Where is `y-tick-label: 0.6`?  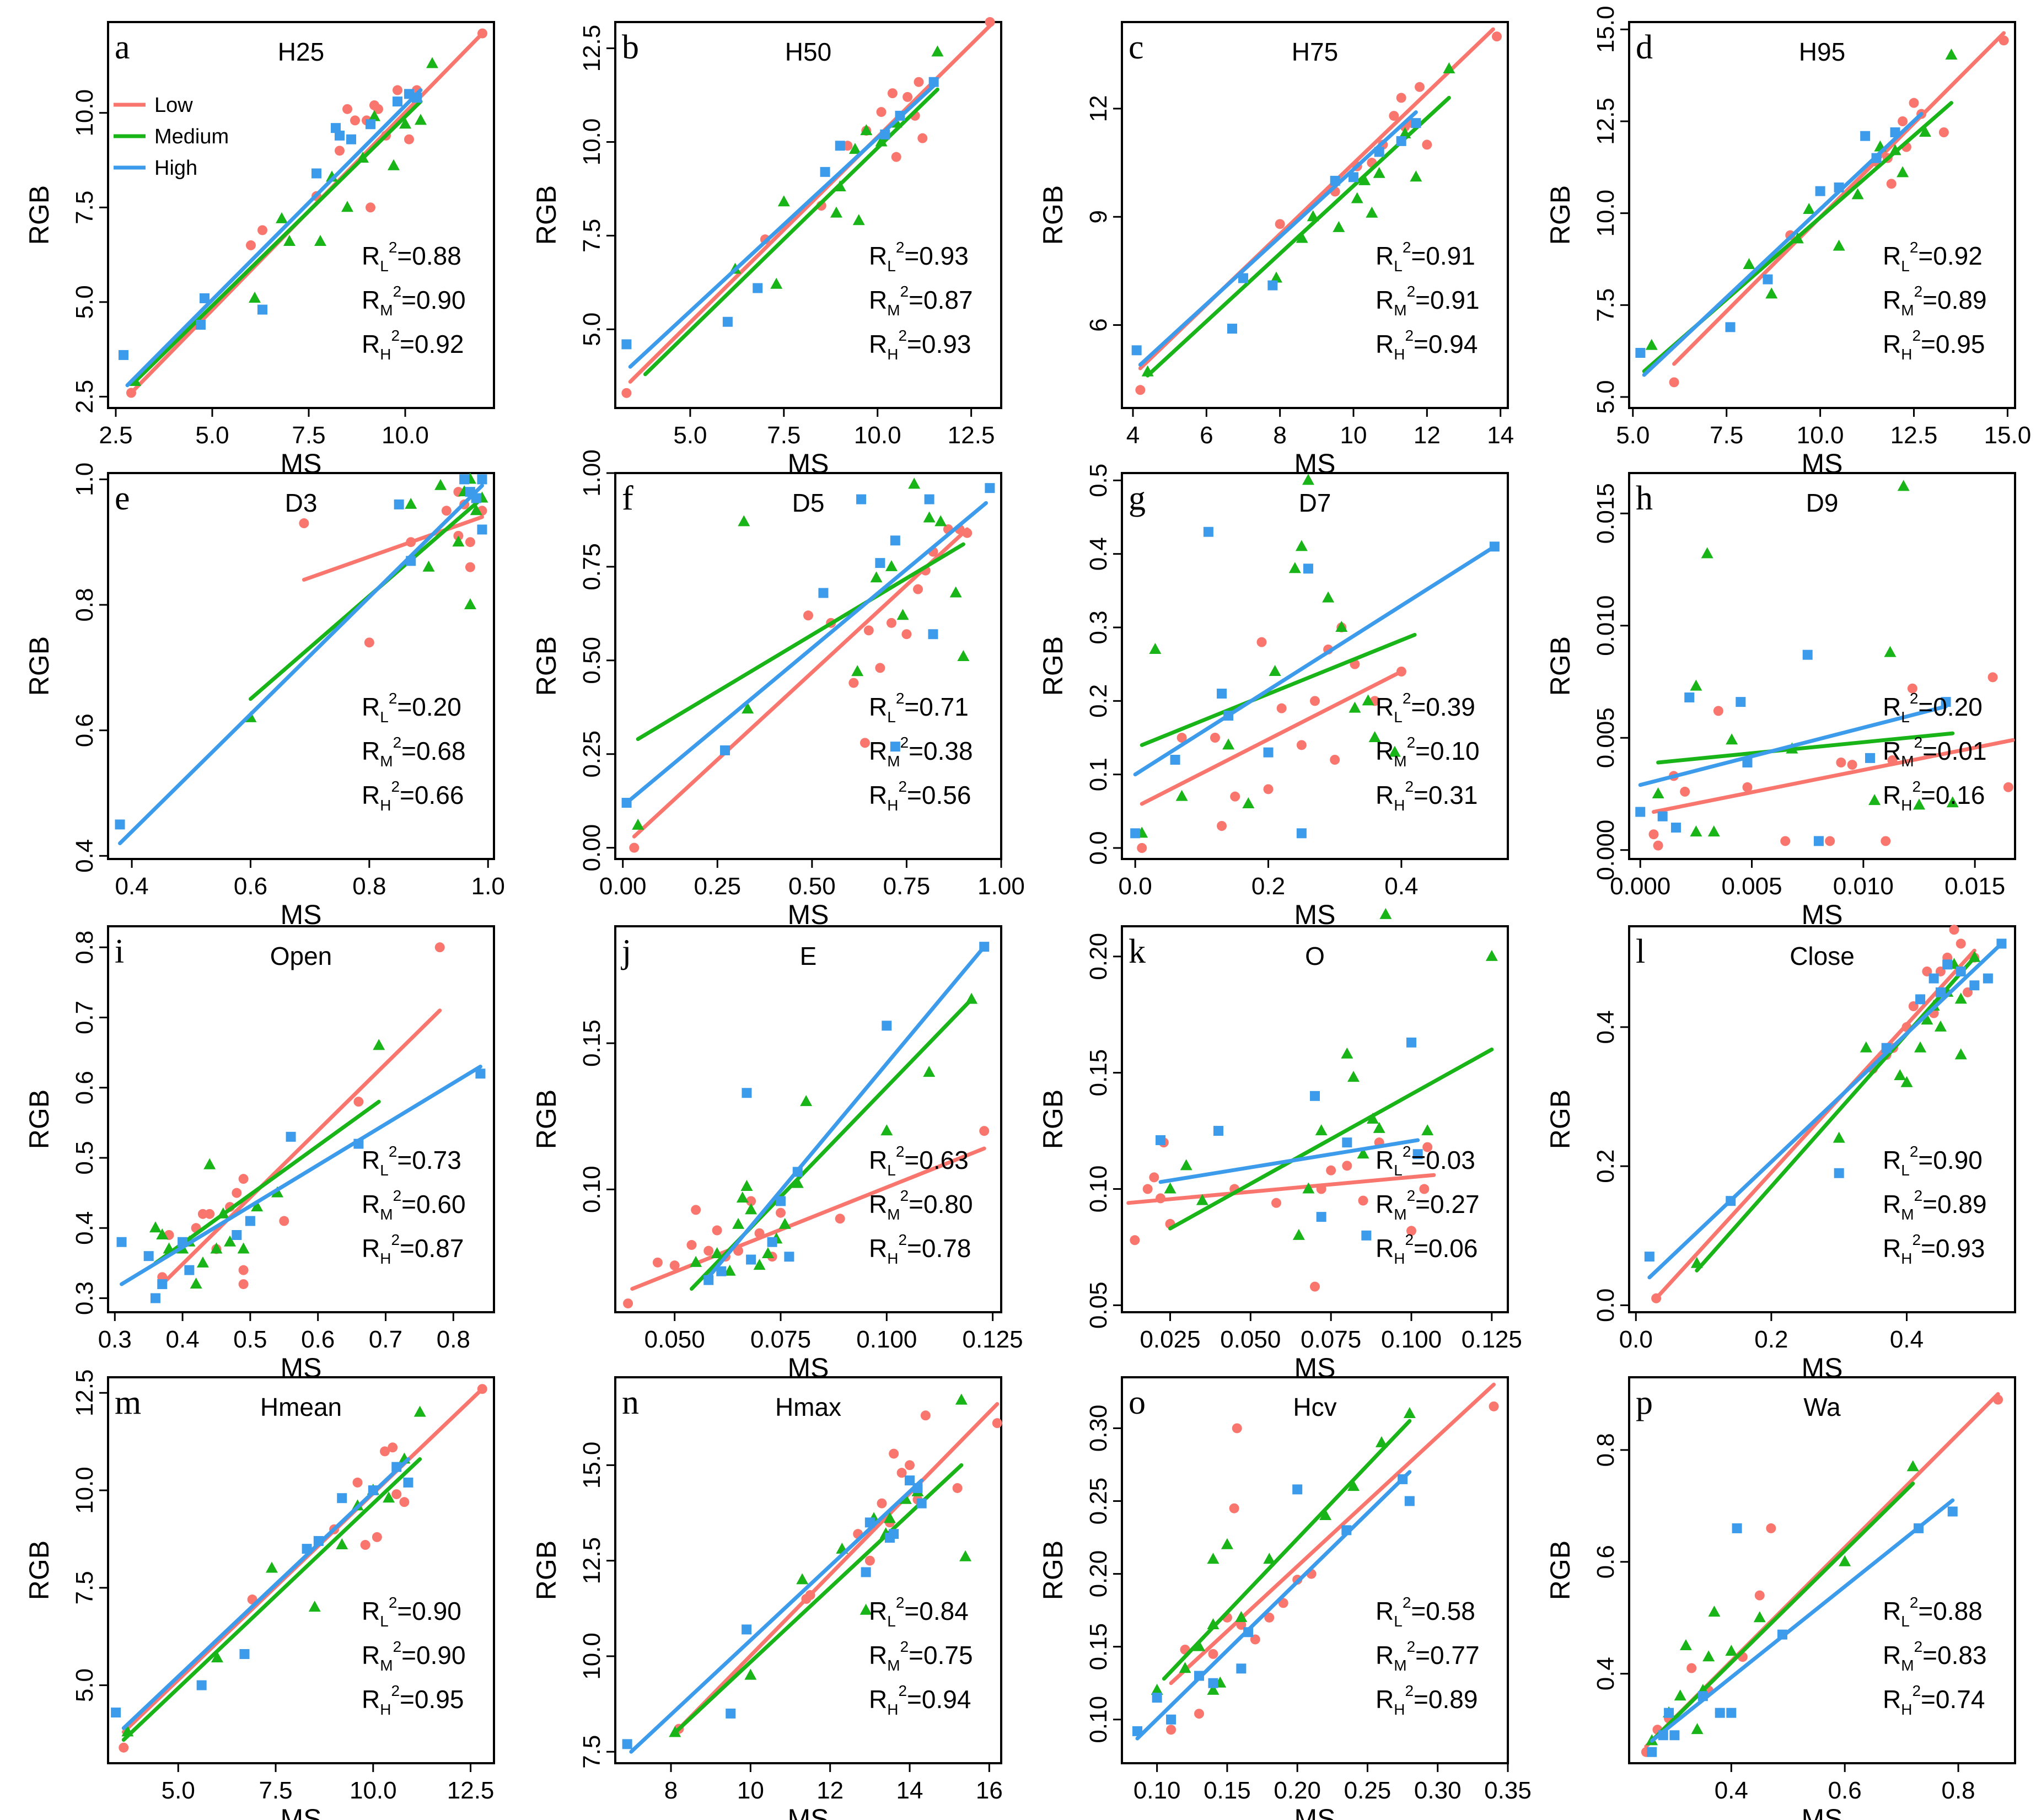 y-tick-label: 0.6 is located at coordinates (1605, 1562).